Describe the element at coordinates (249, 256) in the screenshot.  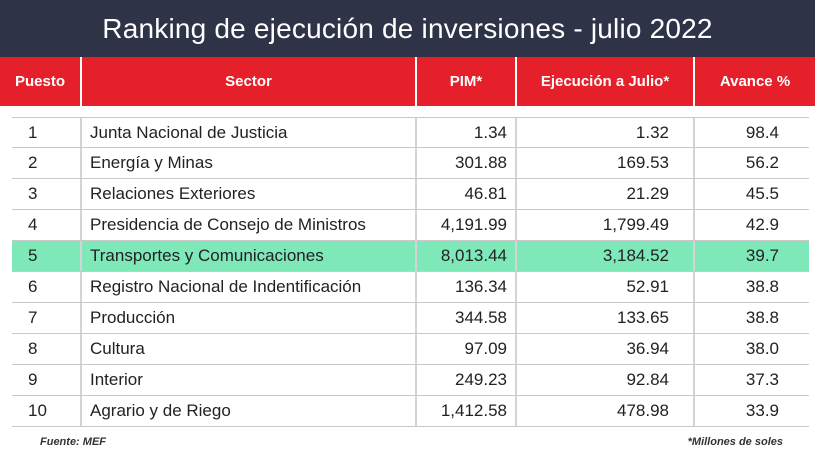
I see `cell-sector: Transportes y Comunicaciones` at that location.